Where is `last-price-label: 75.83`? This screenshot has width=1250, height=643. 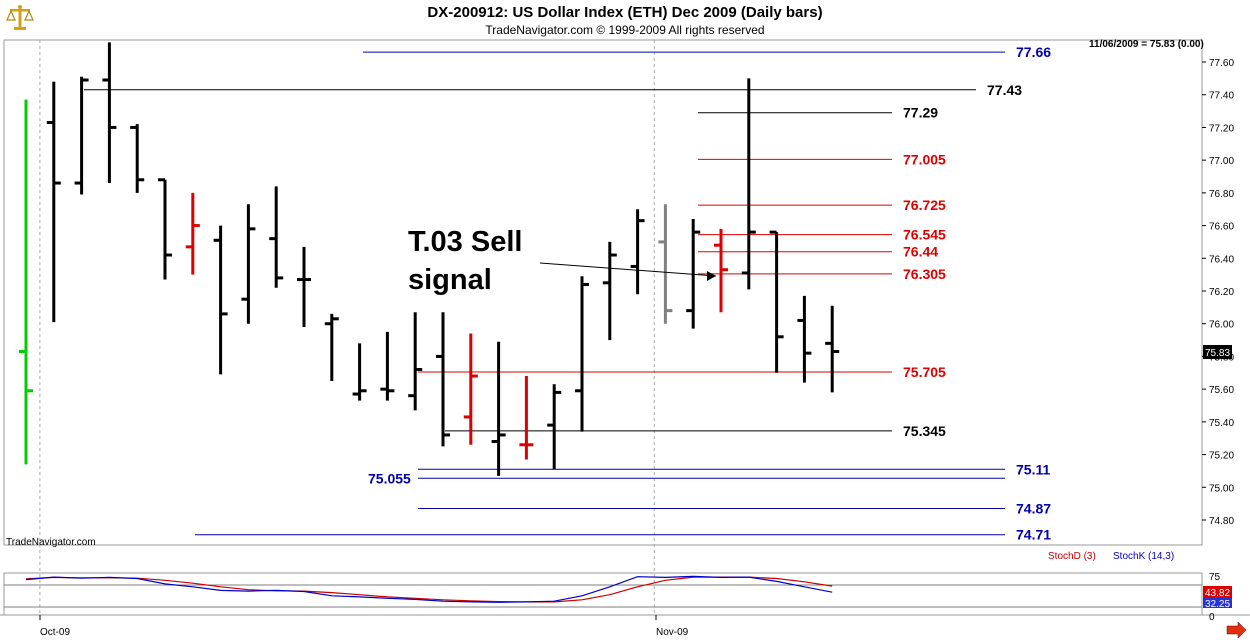
last-price-label: 75.83 is located at coordinates (1217, 353).